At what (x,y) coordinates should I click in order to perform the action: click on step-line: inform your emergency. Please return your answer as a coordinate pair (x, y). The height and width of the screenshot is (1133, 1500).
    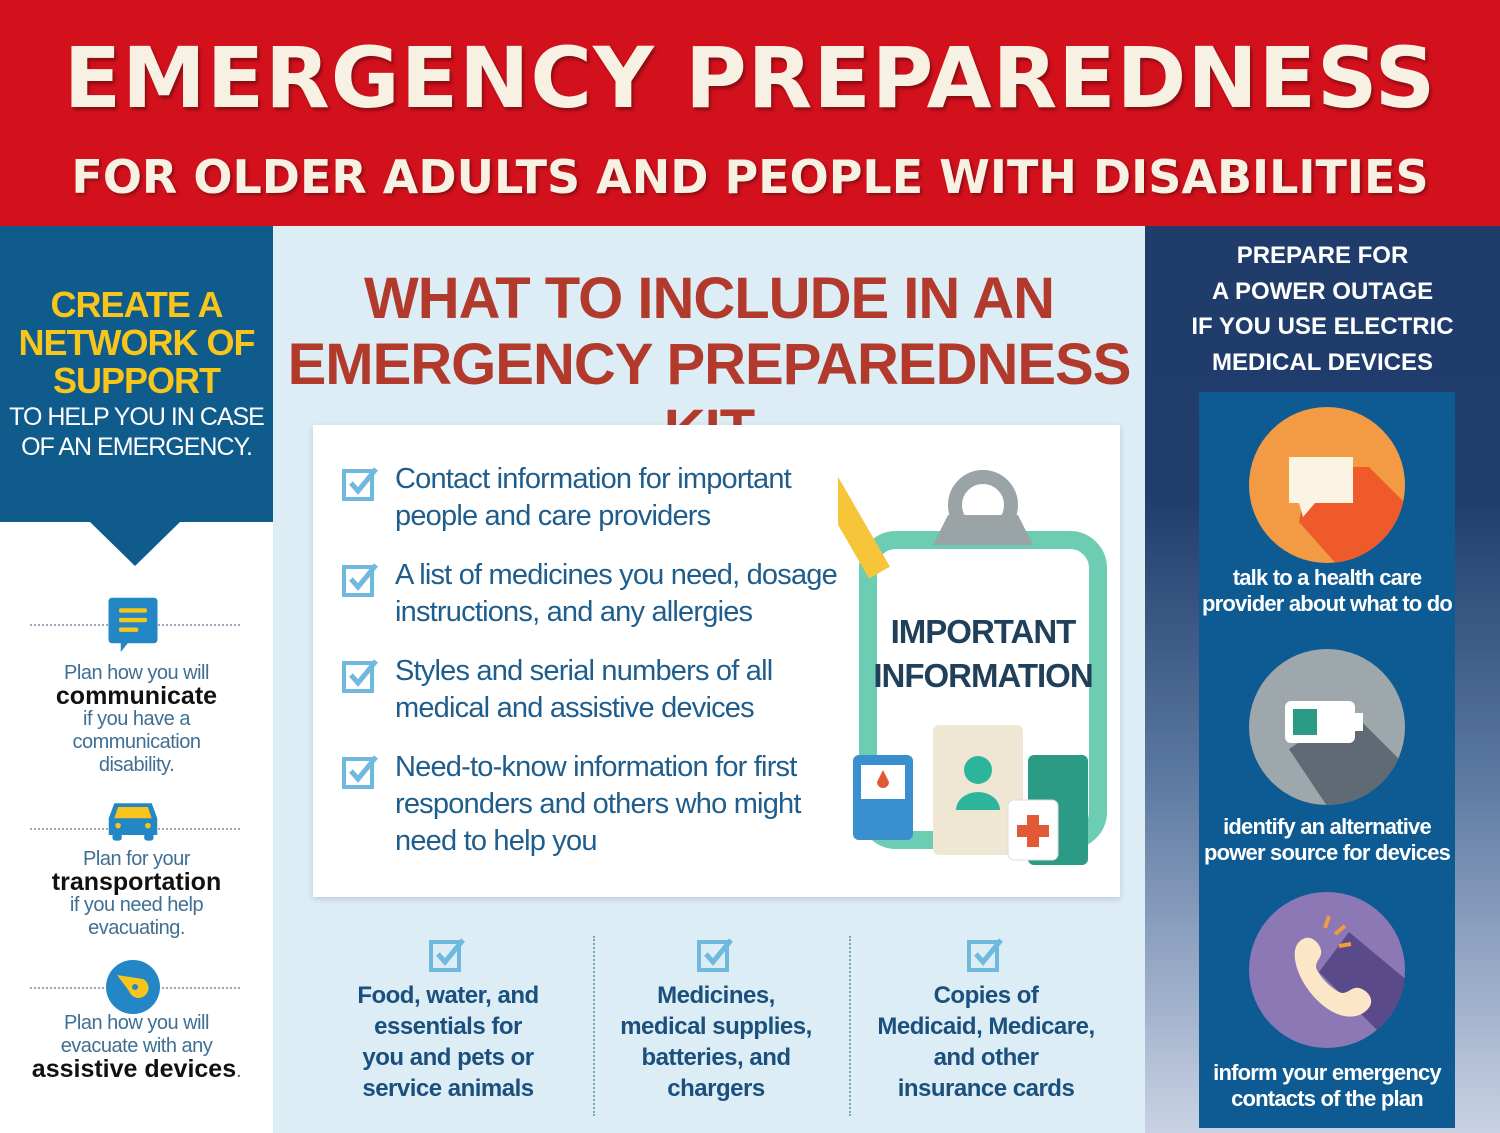
    Looking at the image, I should click on (1327, 1072).